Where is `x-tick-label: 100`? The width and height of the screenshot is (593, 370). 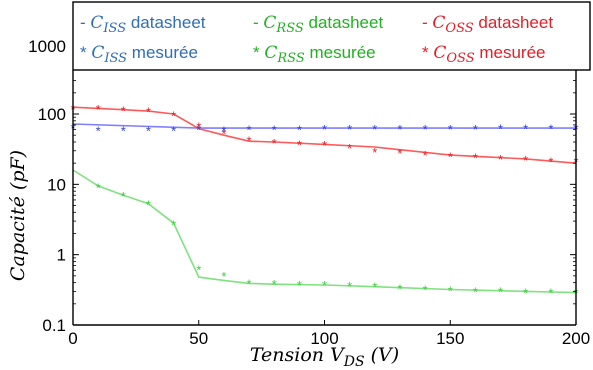 x-tick-label: 100 is located at coordinates (324, 338).